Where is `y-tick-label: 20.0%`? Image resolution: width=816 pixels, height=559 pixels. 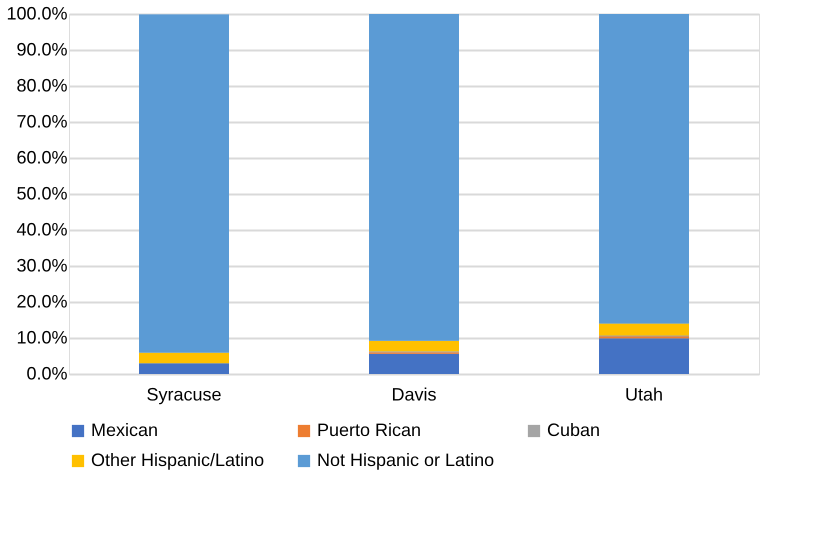 y-tick-label: 20.0% is located at coordinates (42, 302).